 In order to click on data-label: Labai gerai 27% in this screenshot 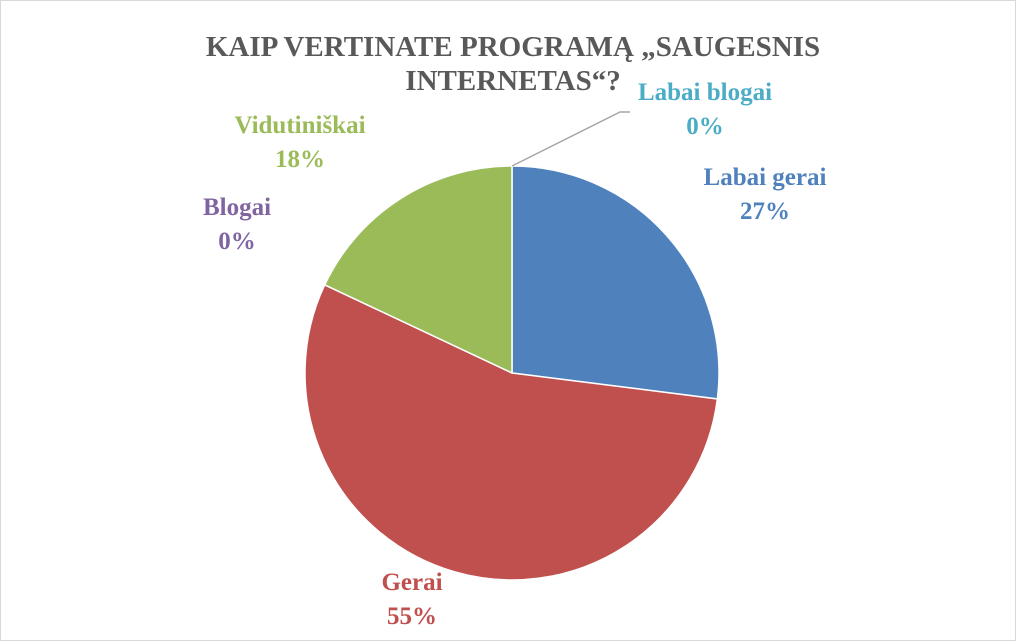, I will do `click(765, 194)`.